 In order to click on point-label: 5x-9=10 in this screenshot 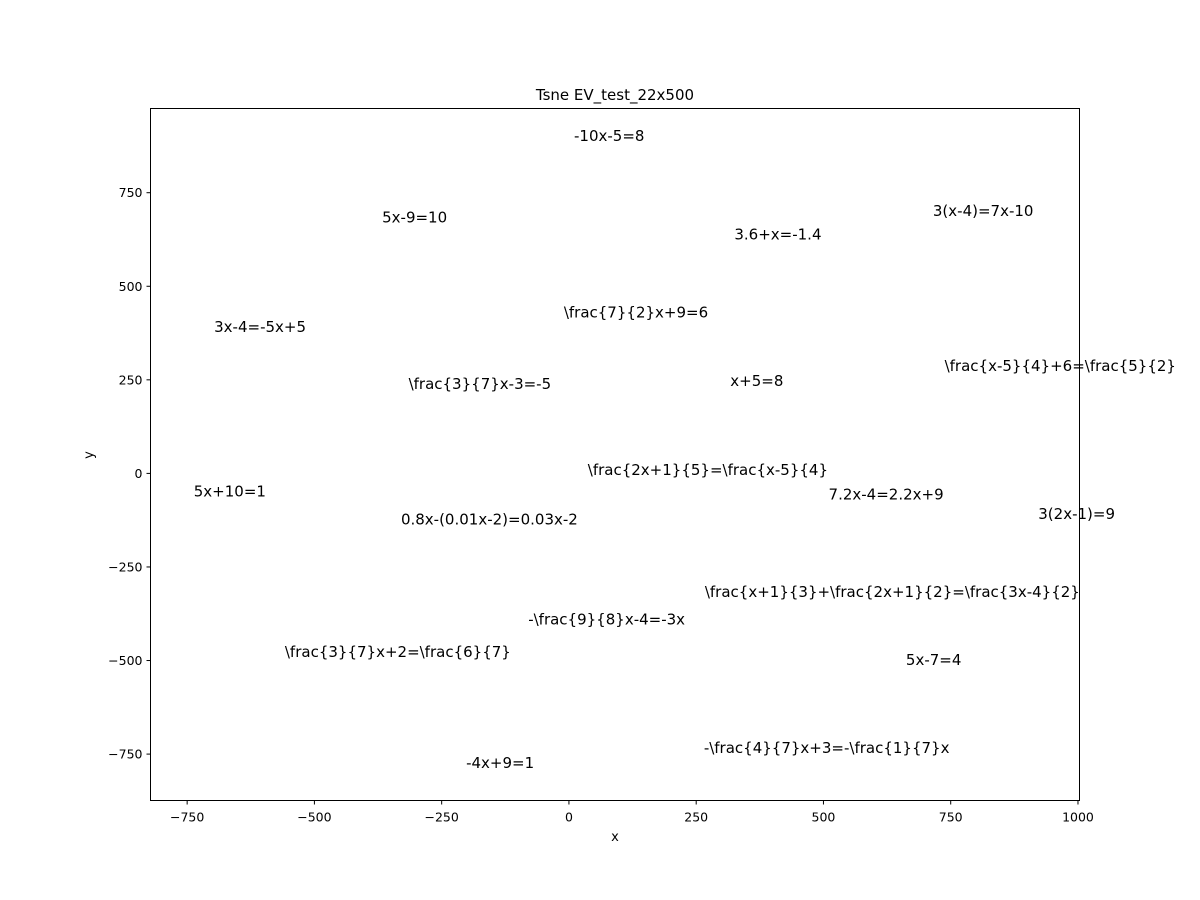, I will do `click(414, 218)`.